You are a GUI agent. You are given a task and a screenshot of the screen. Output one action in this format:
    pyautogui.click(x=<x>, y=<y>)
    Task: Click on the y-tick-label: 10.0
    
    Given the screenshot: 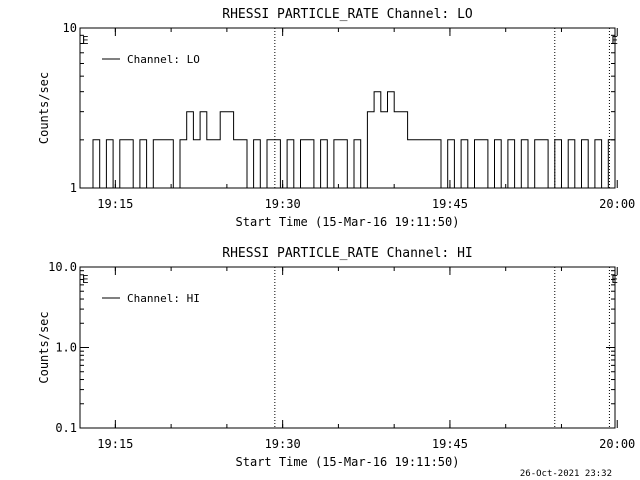 What is the action you would take?
    pyautogui.click(x=62, y=267)
    